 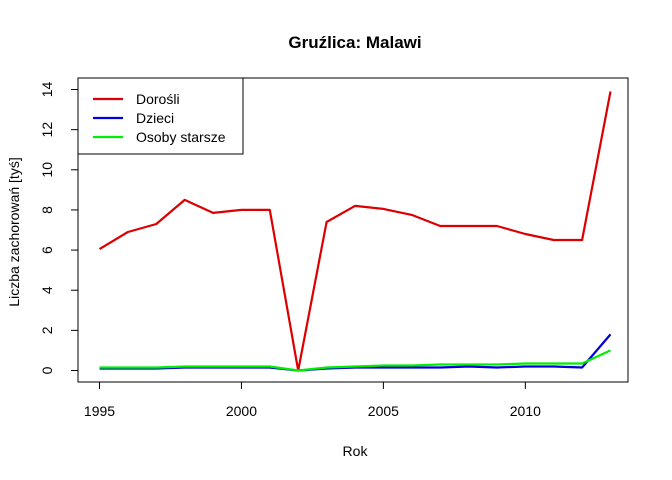 What do you see at coordinates (14, 231) in the screenshot?
I see `y-axis-label: Liczba zachorowań [tyś]` at bounding box center [14, 231].